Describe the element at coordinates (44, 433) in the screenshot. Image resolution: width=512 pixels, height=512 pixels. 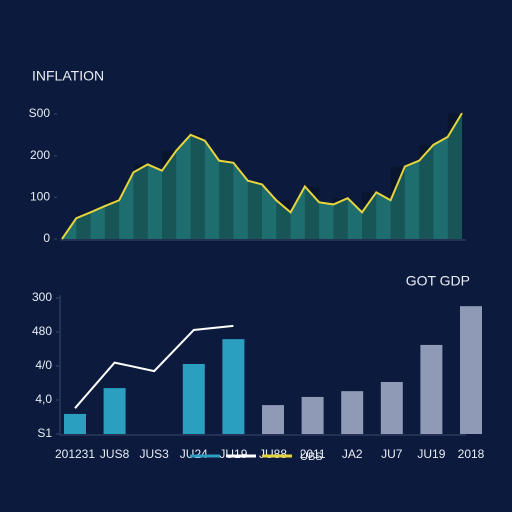
I see `y-tick-label: S1` at that location.